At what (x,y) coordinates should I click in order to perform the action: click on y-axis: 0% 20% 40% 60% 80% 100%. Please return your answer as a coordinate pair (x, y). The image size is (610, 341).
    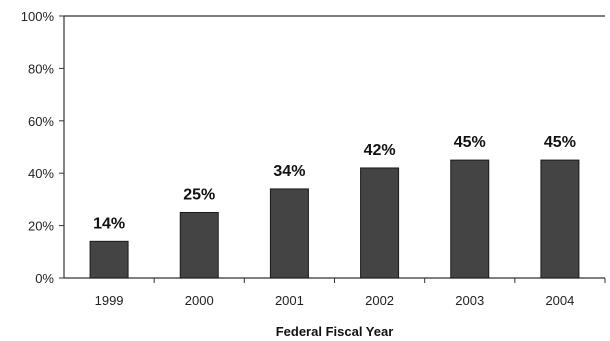
    Looking at the image, I should click on (42, 147).